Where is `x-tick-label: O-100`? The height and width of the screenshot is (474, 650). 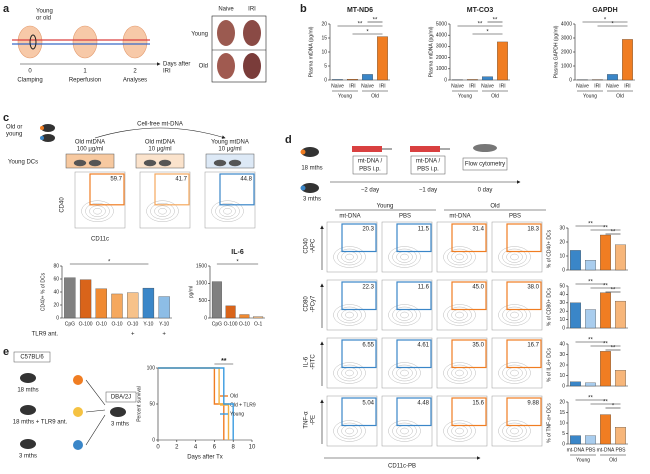 x-tick-label: O-100 is located at coordinates (231, 324).